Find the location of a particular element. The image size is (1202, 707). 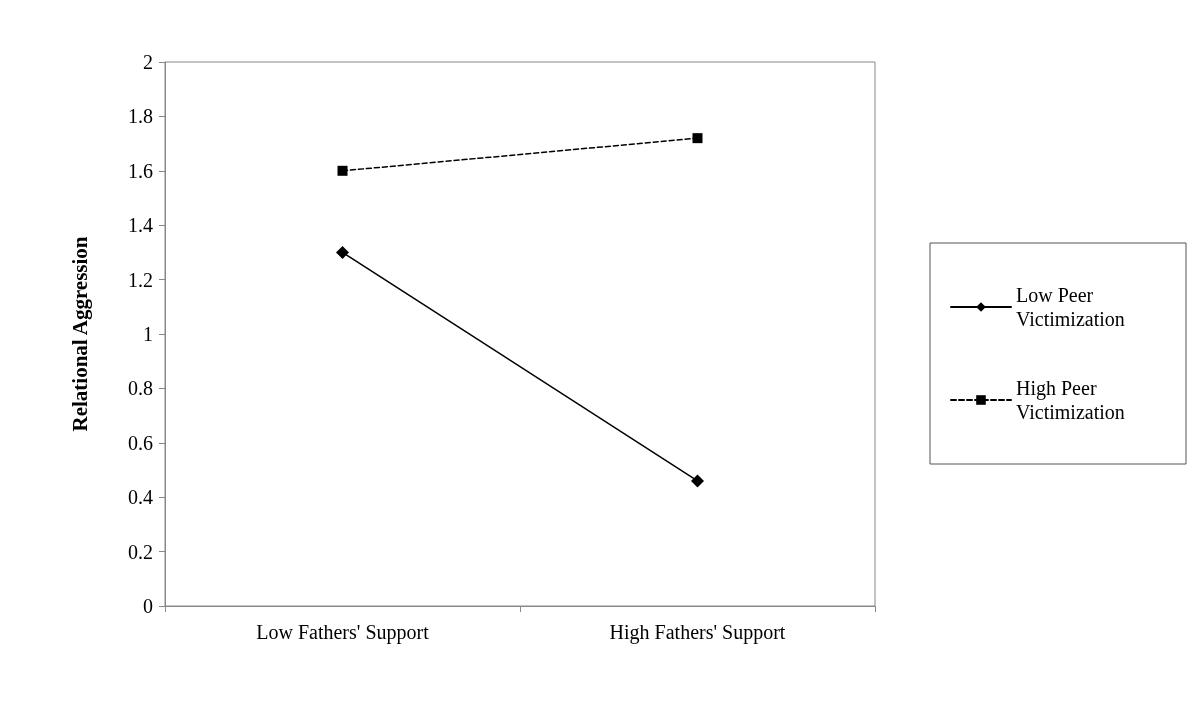

y-tick-label: 1.8 is located at coordinates (140, 116).